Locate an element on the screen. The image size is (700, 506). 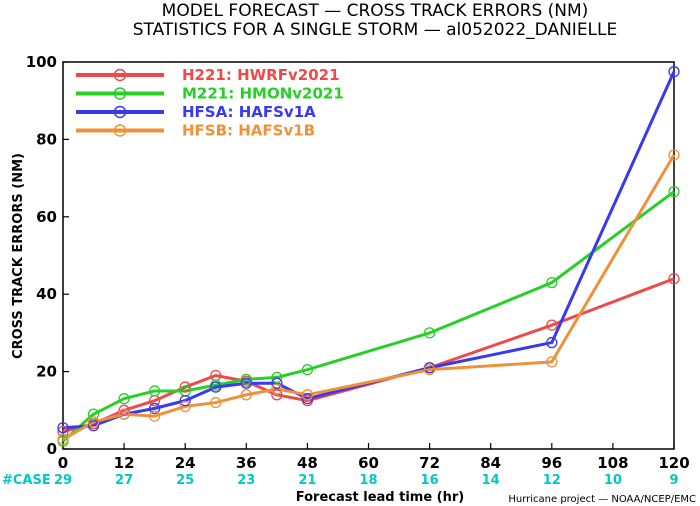
x-axis-label: Forecast lead time (hr) is located at coordinates (380, 497).